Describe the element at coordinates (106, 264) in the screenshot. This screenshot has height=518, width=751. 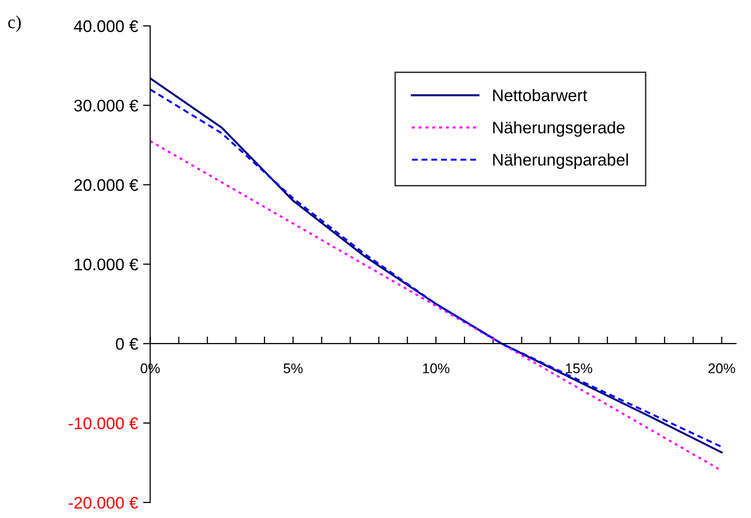
I see `y-tick-label: 10.000 €` at that location.